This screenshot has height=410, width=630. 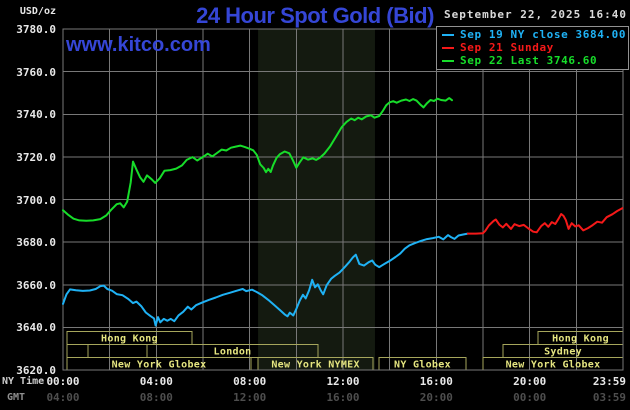 I want to click on x-axis-tick-gmt: 16:00, so click(x=343, y=397).